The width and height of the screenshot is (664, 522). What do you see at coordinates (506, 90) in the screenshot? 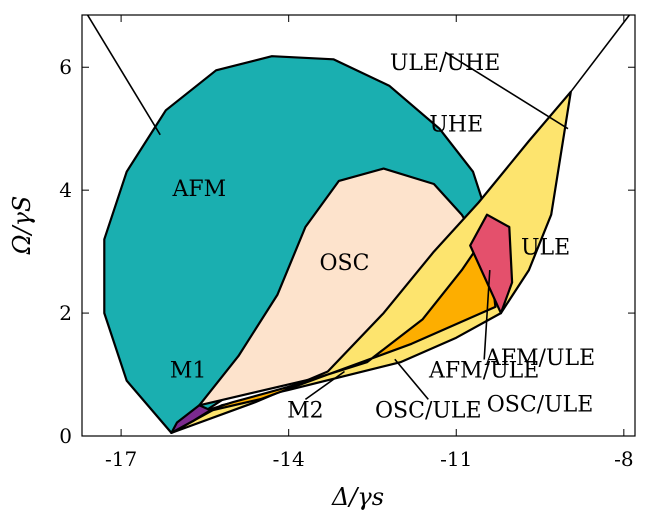
I see `pointer-ule-uhe` at bounding box center [506, 90].